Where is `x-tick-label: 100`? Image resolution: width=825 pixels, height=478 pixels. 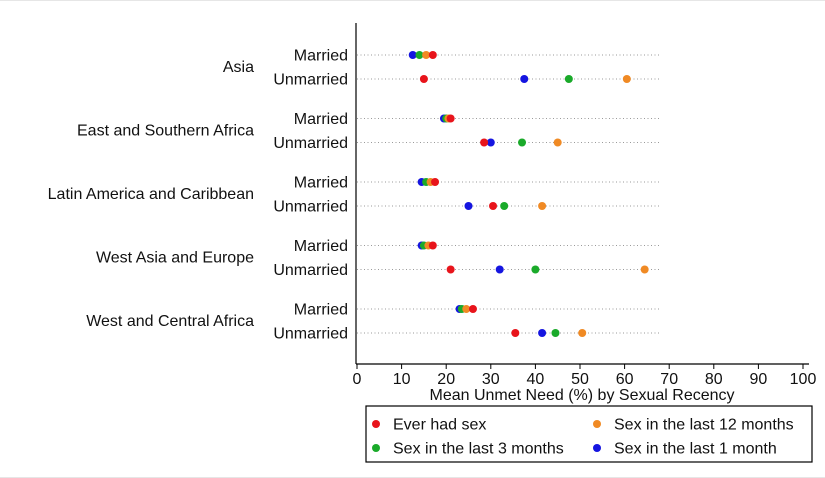
x-tick-label: 100 is located at coordinates (803, 379).